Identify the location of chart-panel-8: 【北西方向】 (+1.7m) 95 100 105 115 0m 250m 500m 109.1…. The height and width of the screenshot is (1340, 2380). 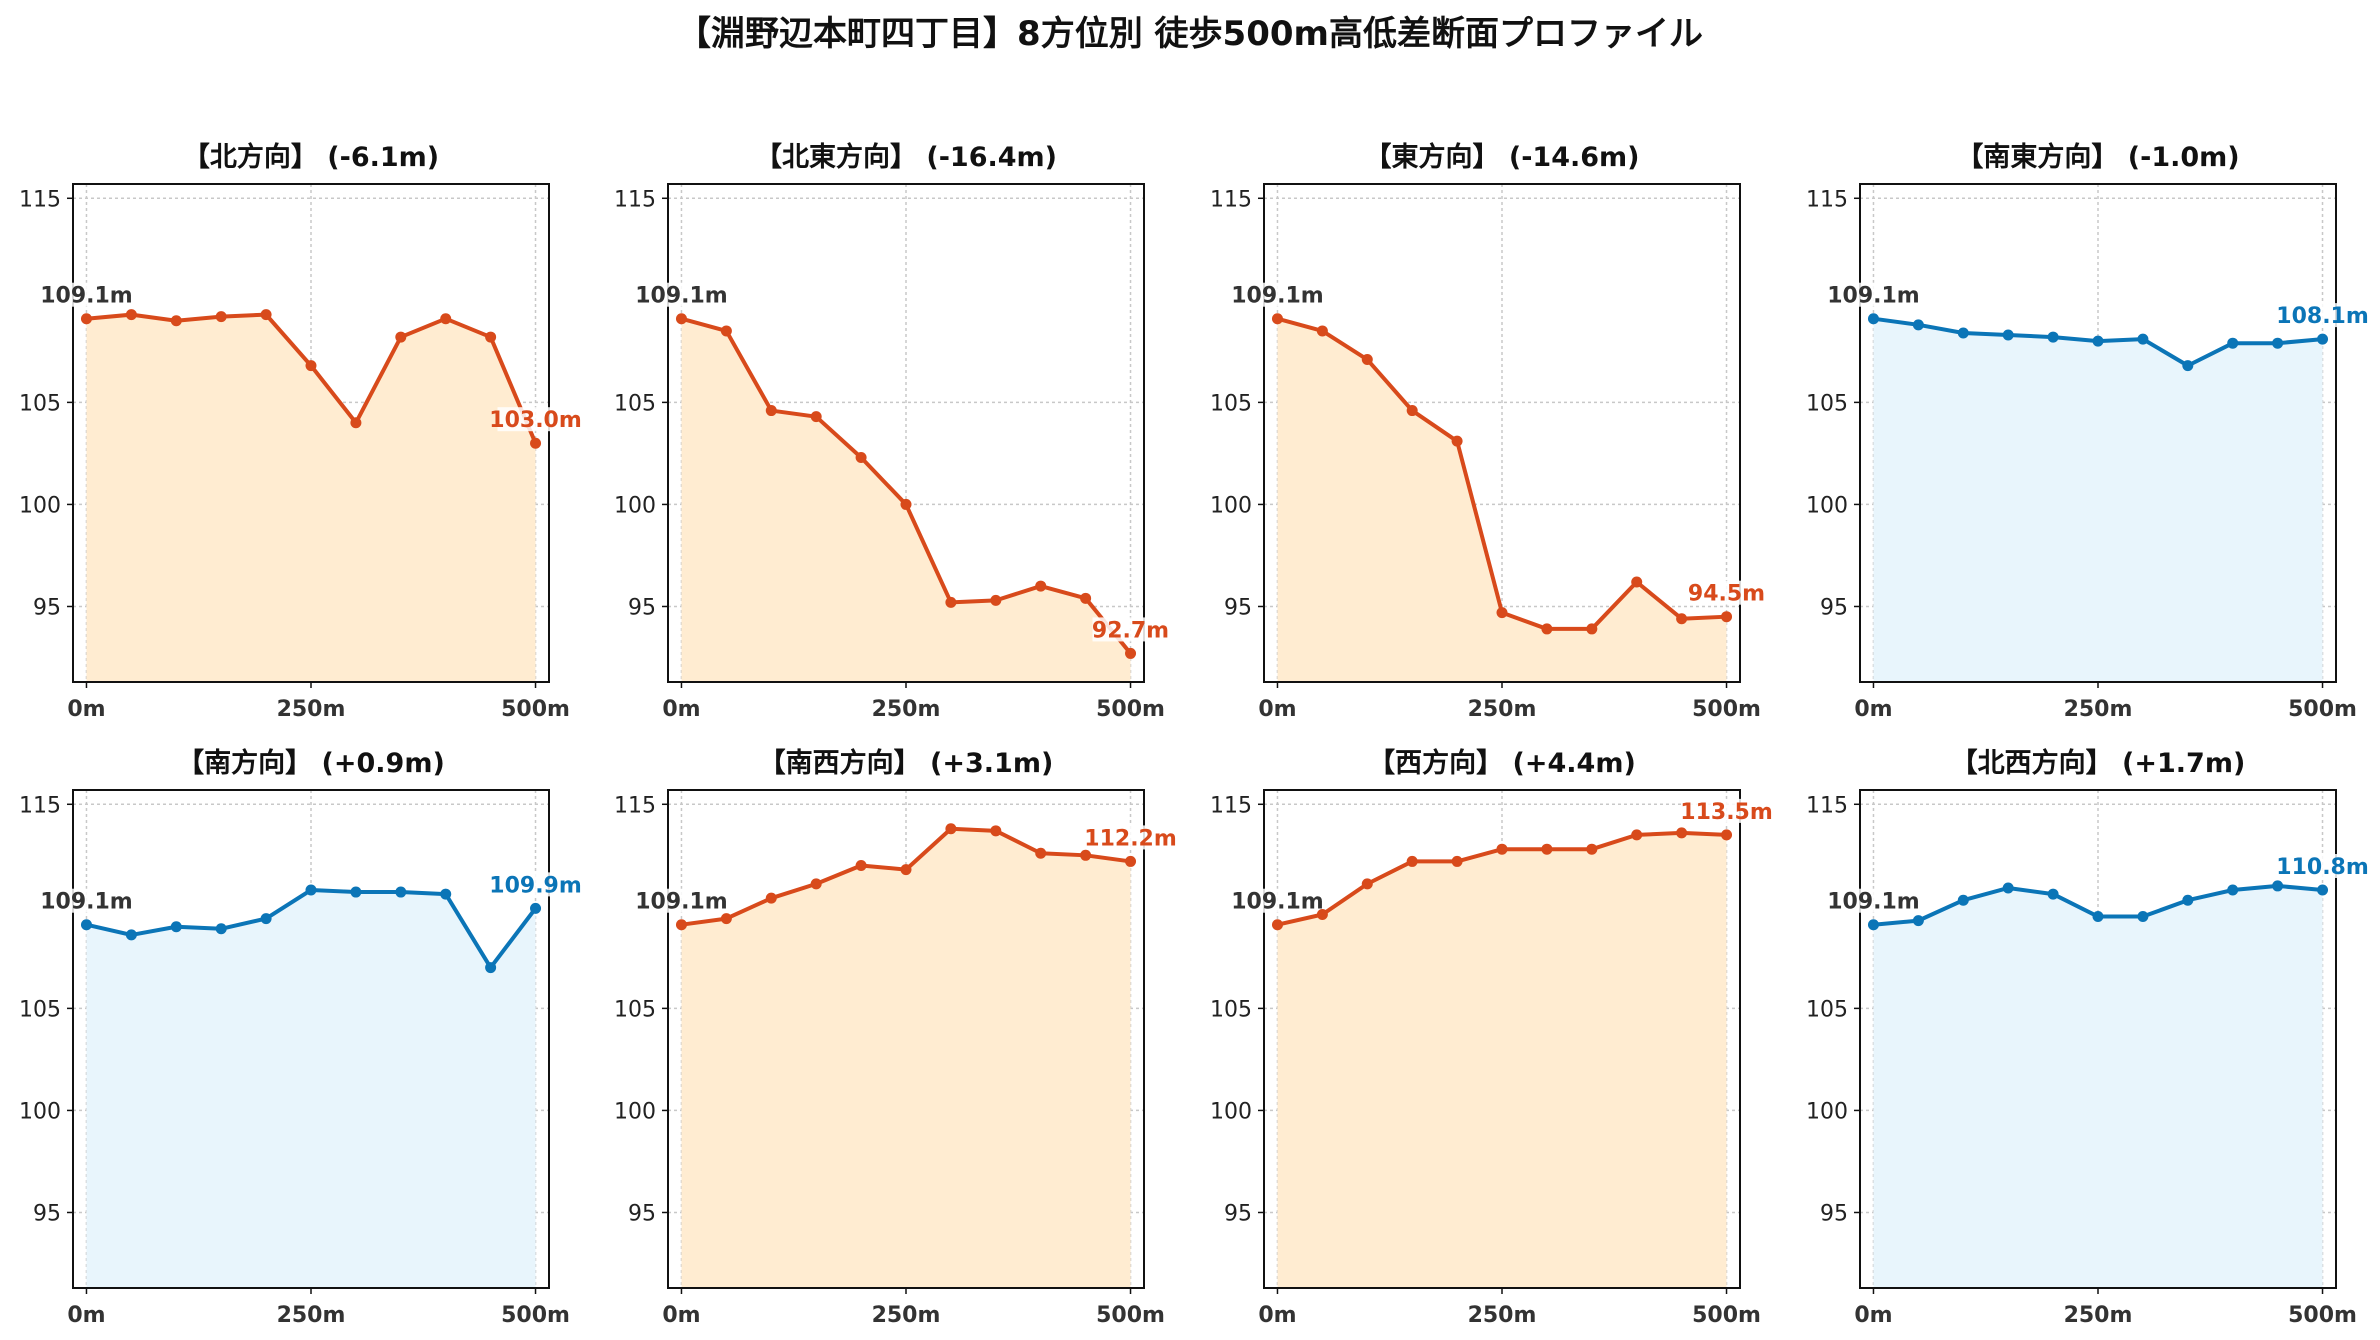
(2087, 1037).